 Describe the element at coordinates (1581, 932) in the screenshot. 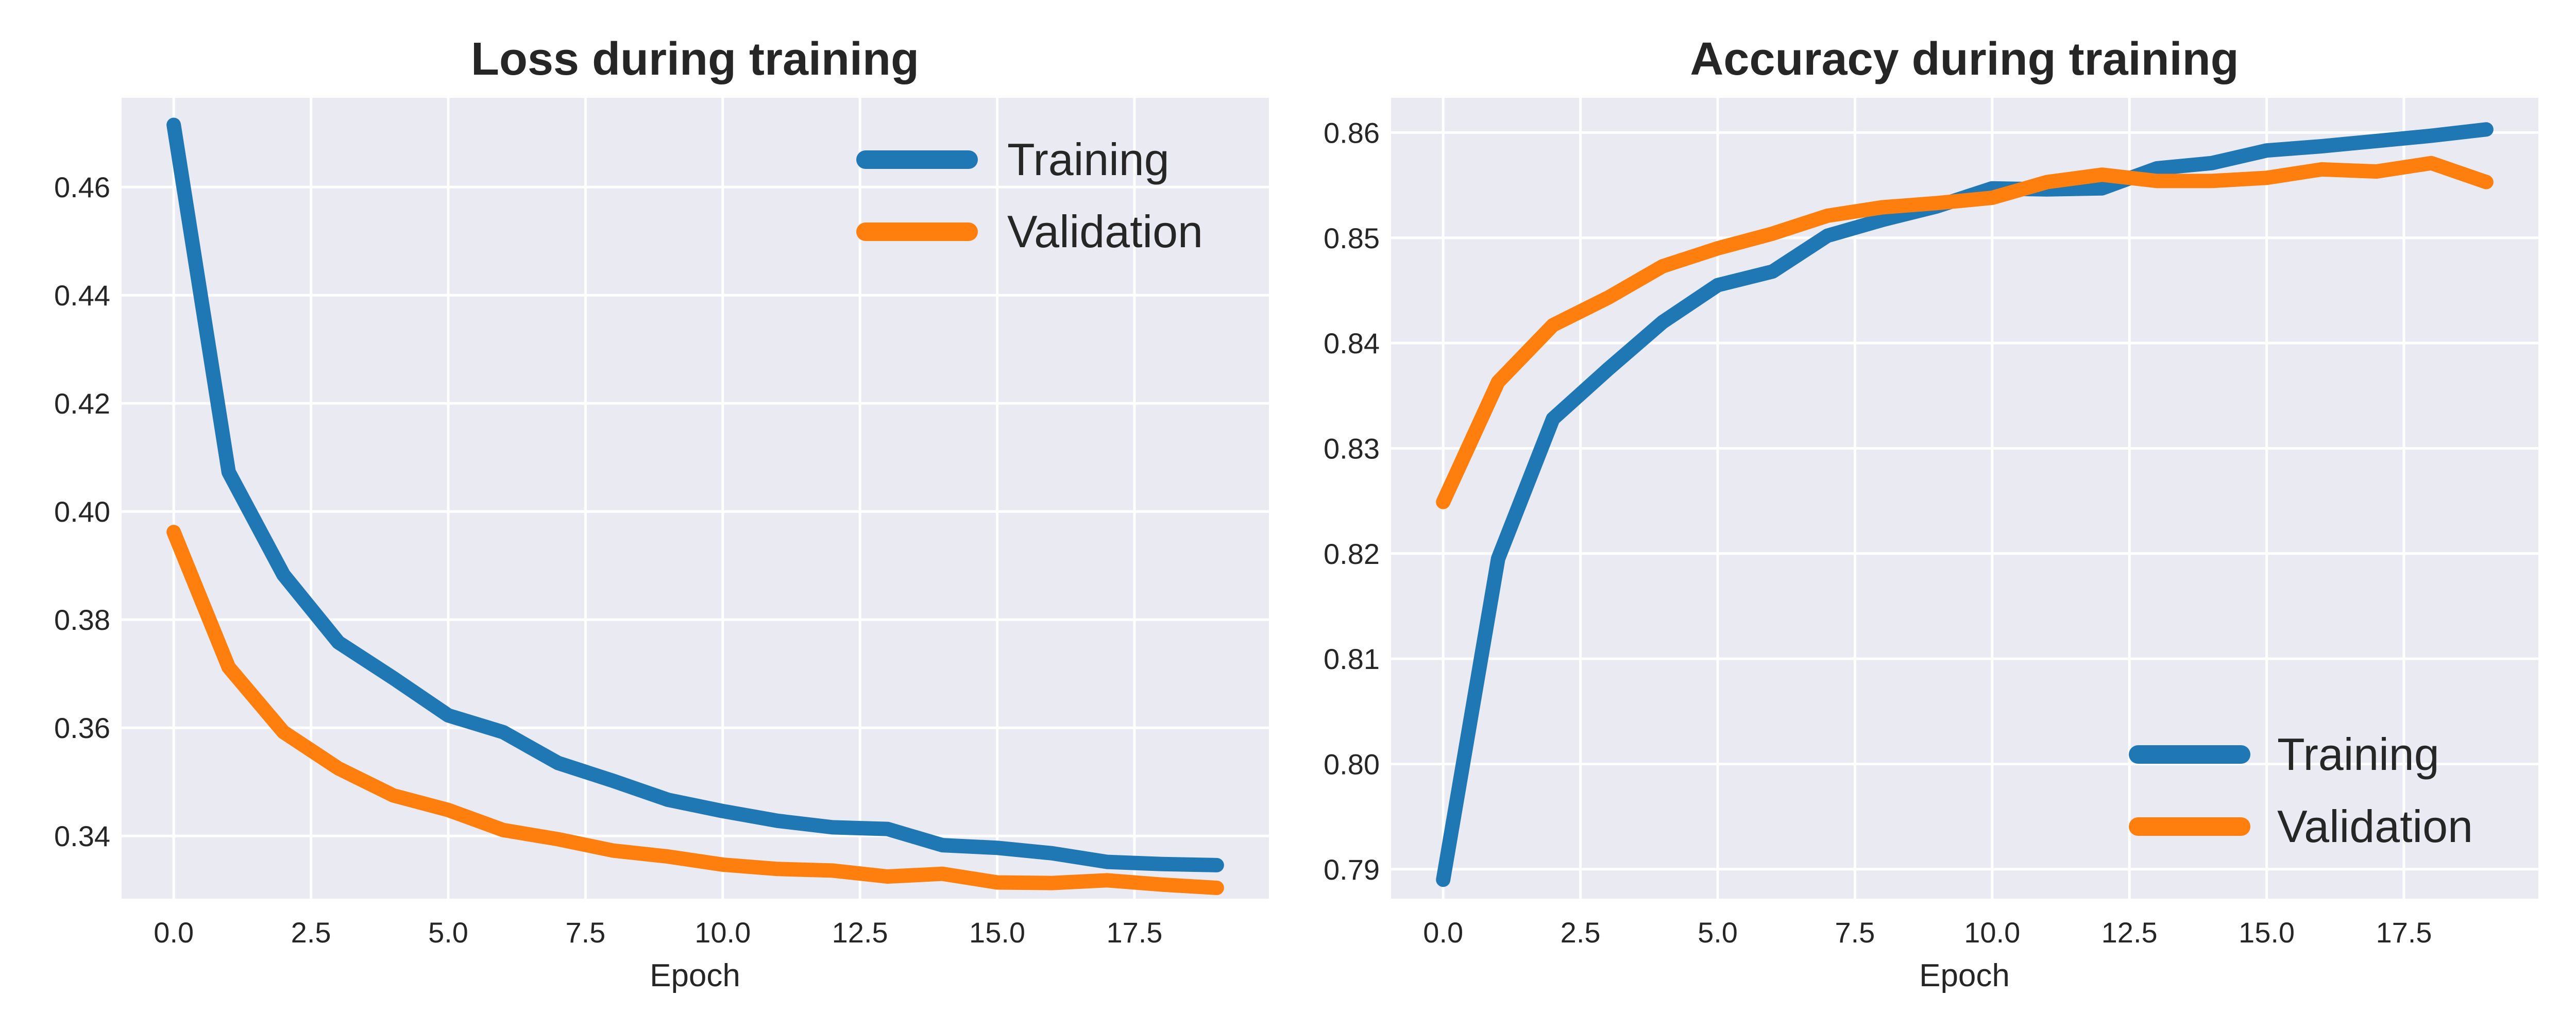

I see `accuracy-x-tick-label: 2.5` at that location.